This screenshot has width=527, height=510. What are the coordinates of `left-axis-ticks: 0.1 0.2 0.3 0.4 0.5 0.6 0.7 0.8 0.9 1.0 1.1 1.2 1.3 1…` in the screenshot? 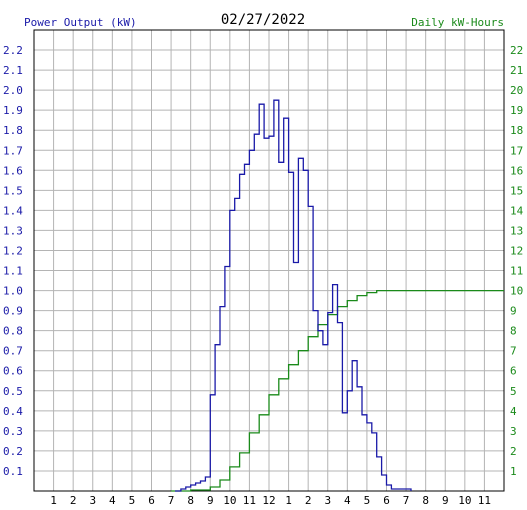 It's located at (13, 261).